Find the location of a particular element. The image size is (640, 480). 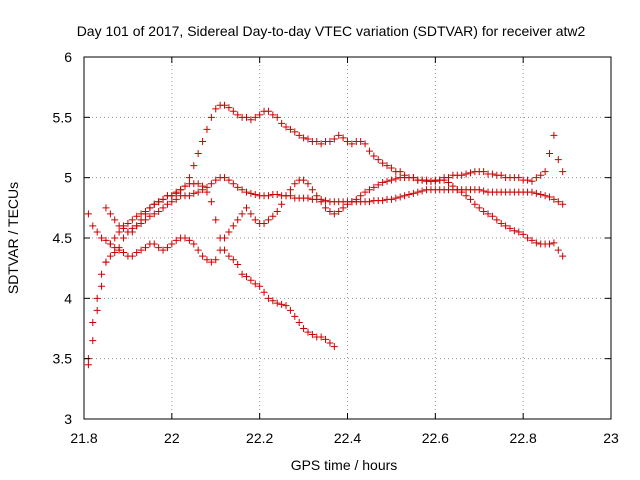

y-tick-label: 6 is located at coordinates (68, 57).